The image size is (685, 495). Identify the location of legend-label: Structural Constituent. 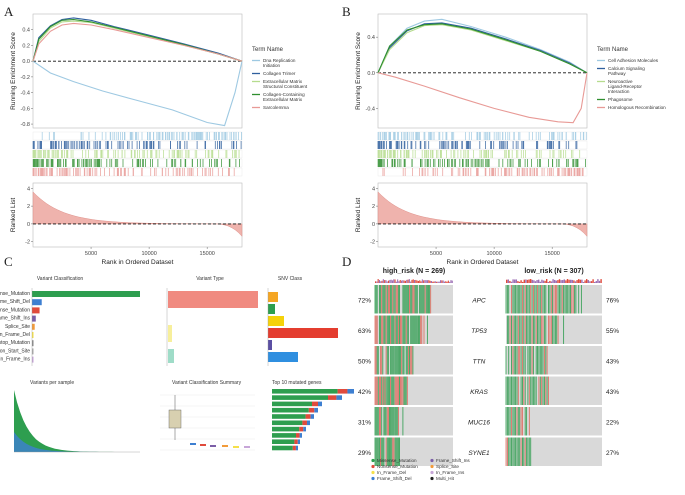
(285, 86).